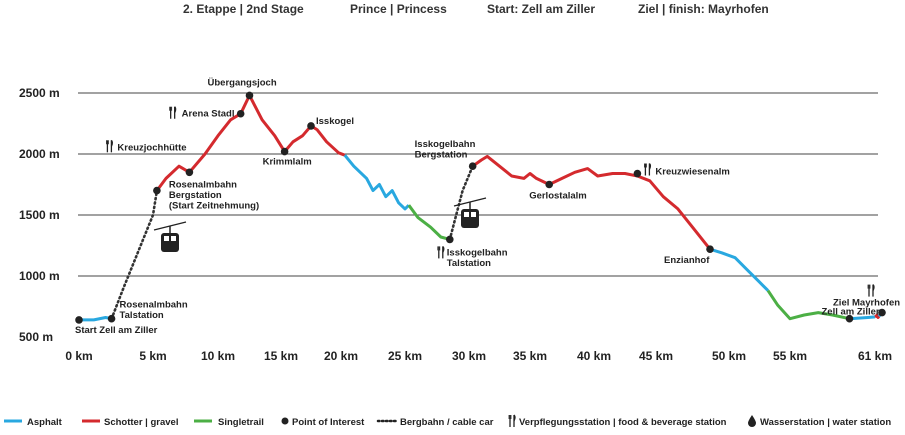 The width and height of the screenshot is (905, 435). I want to click on header-finish: Ziel | finish: Mayrhofen, so click(703, 9).